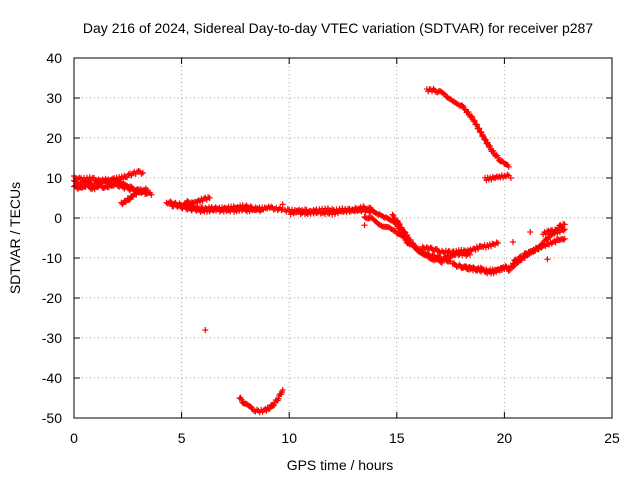  I want to click on y-tick-label: -20, so click(52, 298).